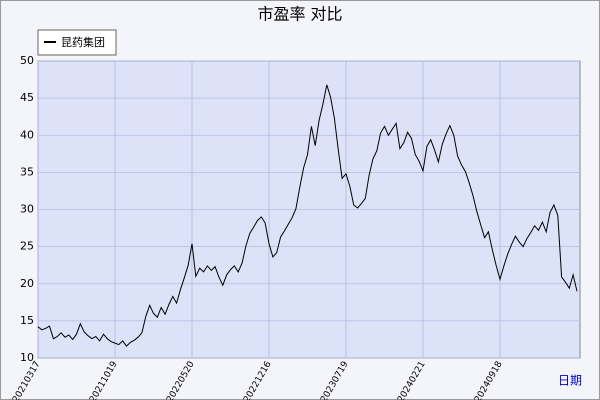 The height and width of the screenshot is (400, 600). Describe the element at coordinates (27, 246) in the screenshot. I see `y-tick-label: 25` at that location.